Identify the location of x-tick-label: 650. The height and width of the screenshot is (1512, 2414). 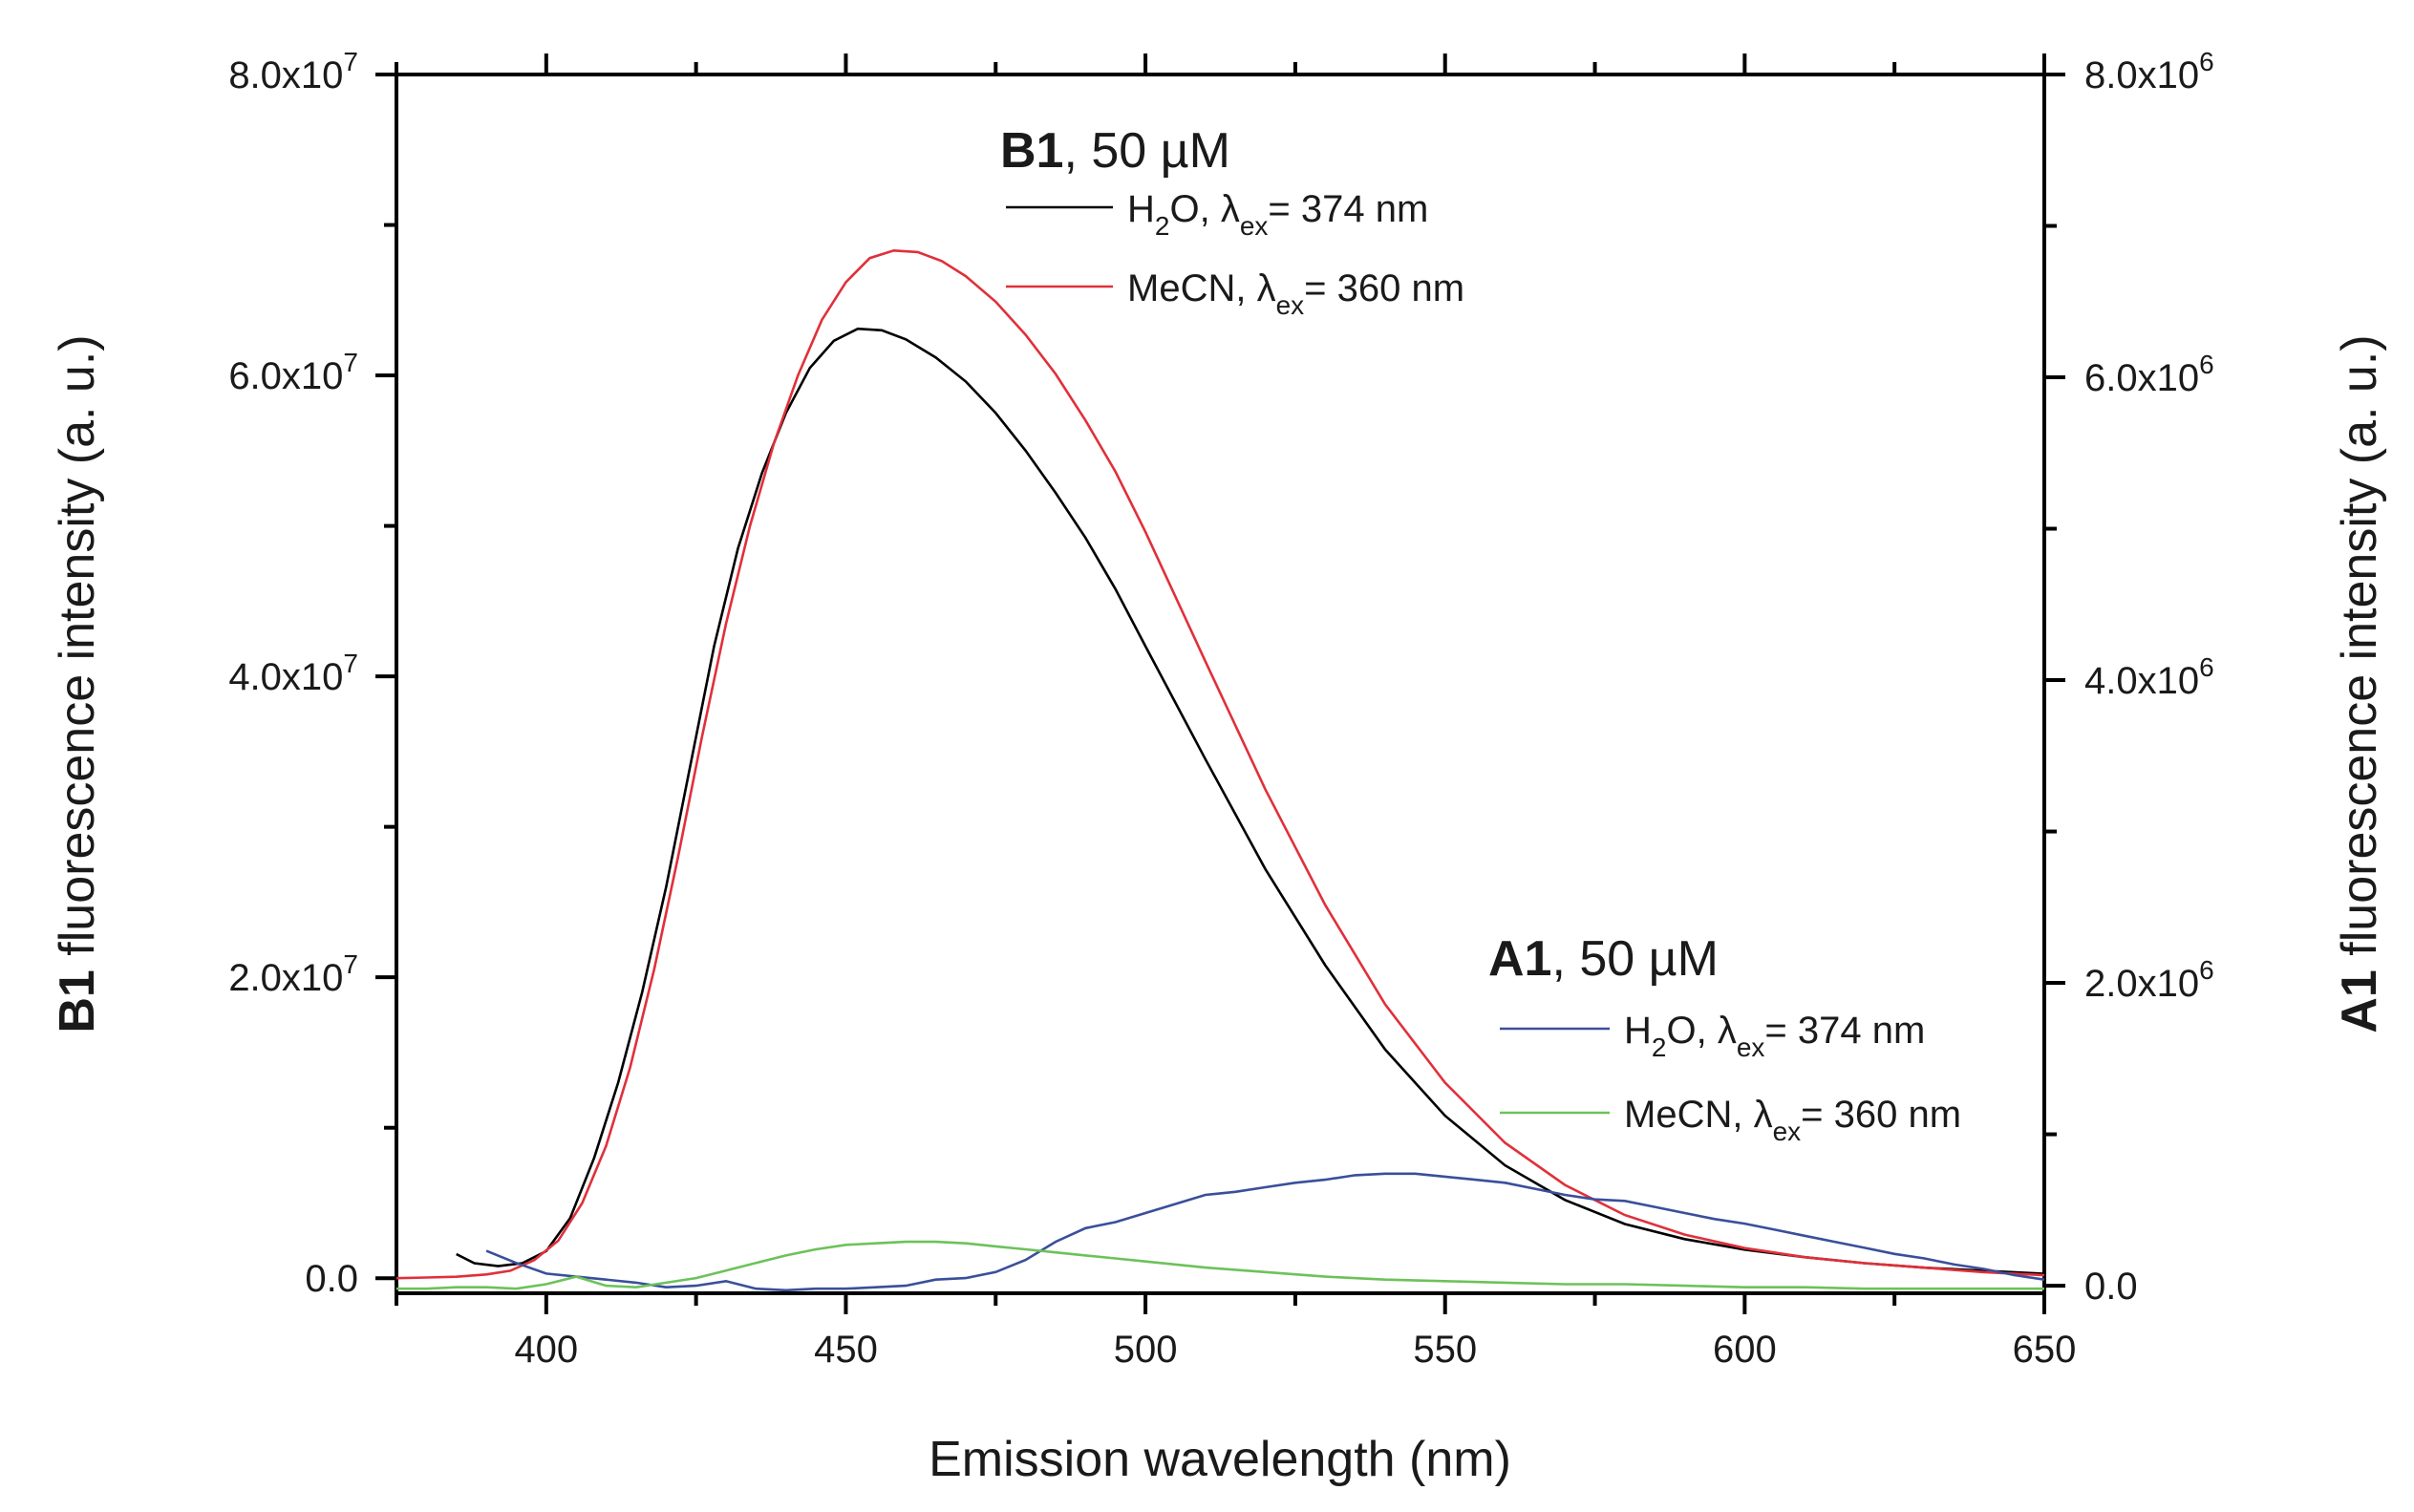
(2045, 1350).